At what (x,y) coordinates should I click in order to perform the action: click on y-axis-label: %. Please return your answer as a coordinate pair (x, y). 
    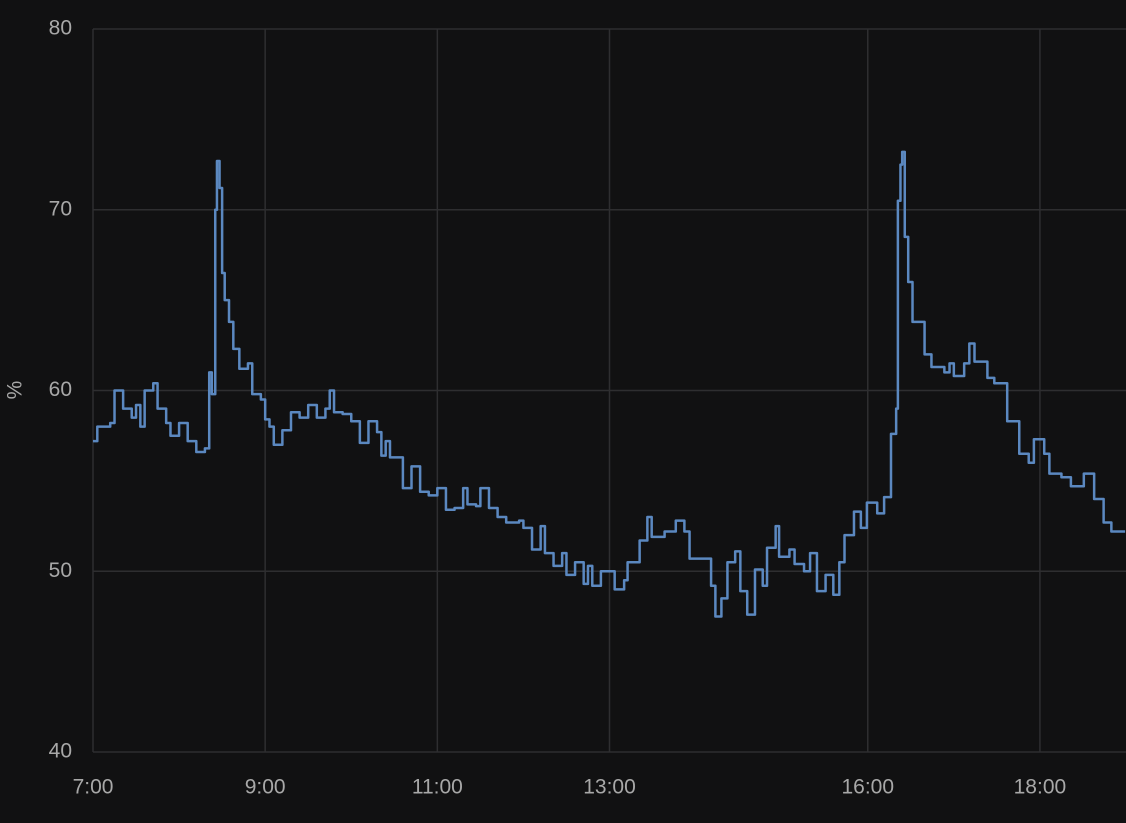
    Looking at the image, I should click on (15, 390).